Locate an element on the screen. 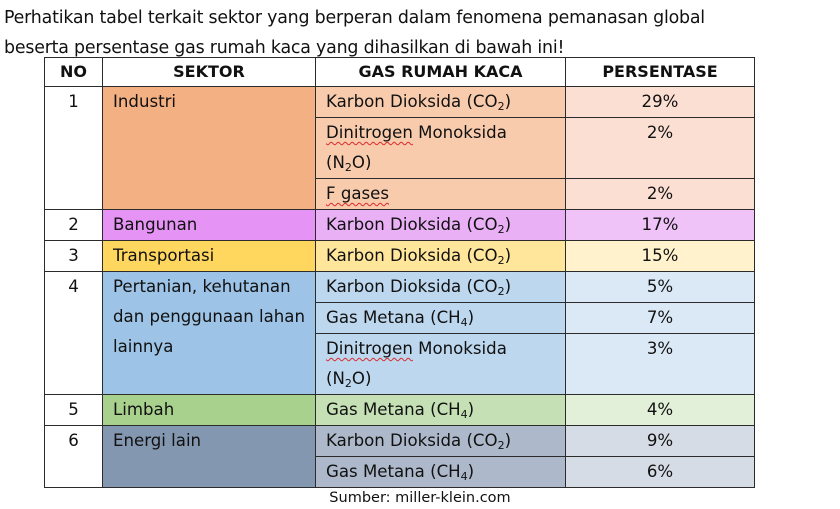 The width and height of the screenshot is (840, 509). row-number: 5 is located at coordinates (73, 410).